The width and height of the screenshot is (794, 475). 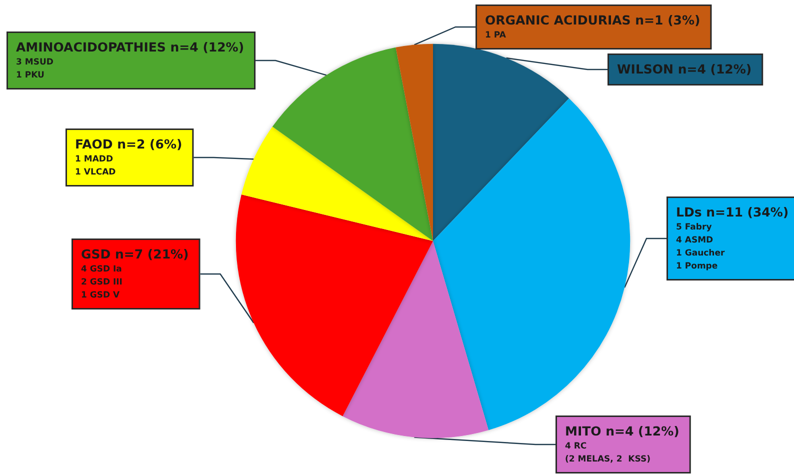 I want to click on slice-label: FAOD n=2 (6%) 1 MADD 1 VLCAD, so click(x=128, y=157).